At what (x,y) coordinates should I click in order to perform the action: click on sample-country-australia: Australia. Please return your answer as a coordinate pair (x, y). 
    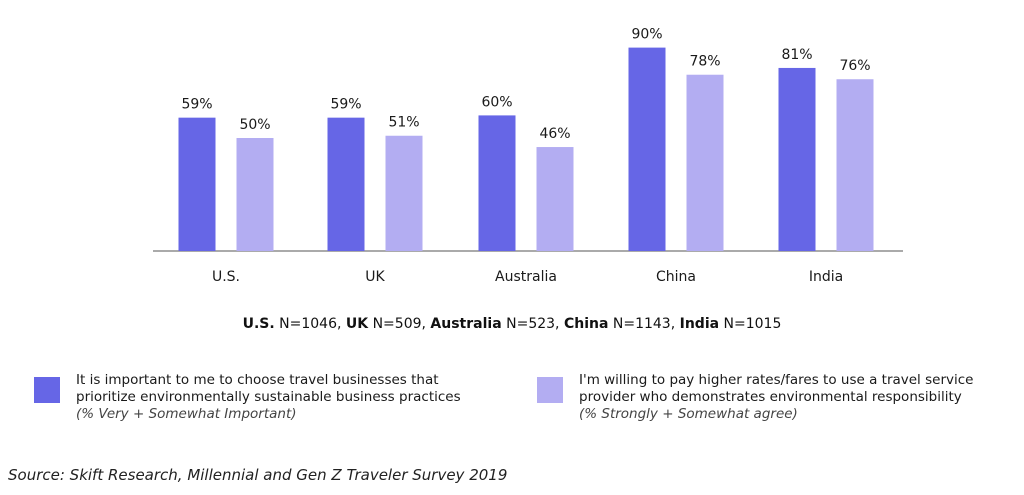
    Looking at the image, I should click on (466, 324).